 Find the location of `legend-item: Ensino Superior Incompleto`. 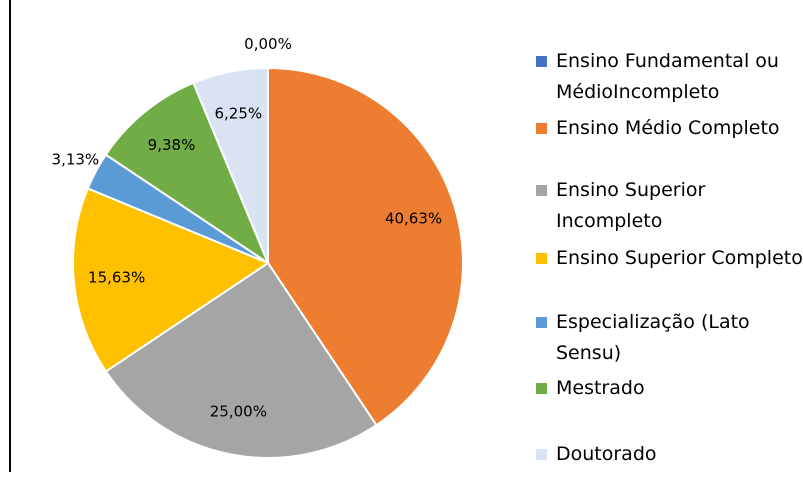

legend-item: Ensino Superior Incompleto is located at coordinates (669, 206).